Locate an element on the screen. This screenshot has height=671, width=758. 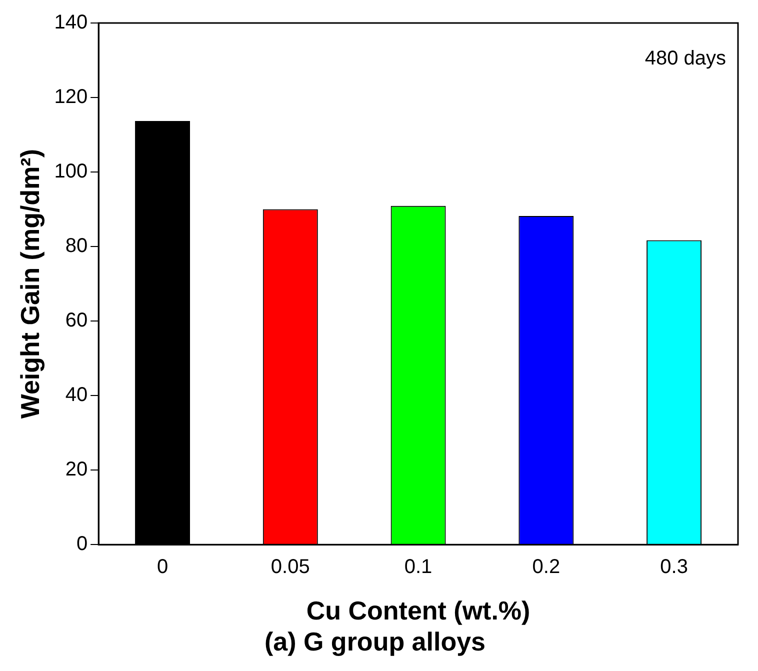
y-tick-label: 80 is located at coordinates (76, 246).